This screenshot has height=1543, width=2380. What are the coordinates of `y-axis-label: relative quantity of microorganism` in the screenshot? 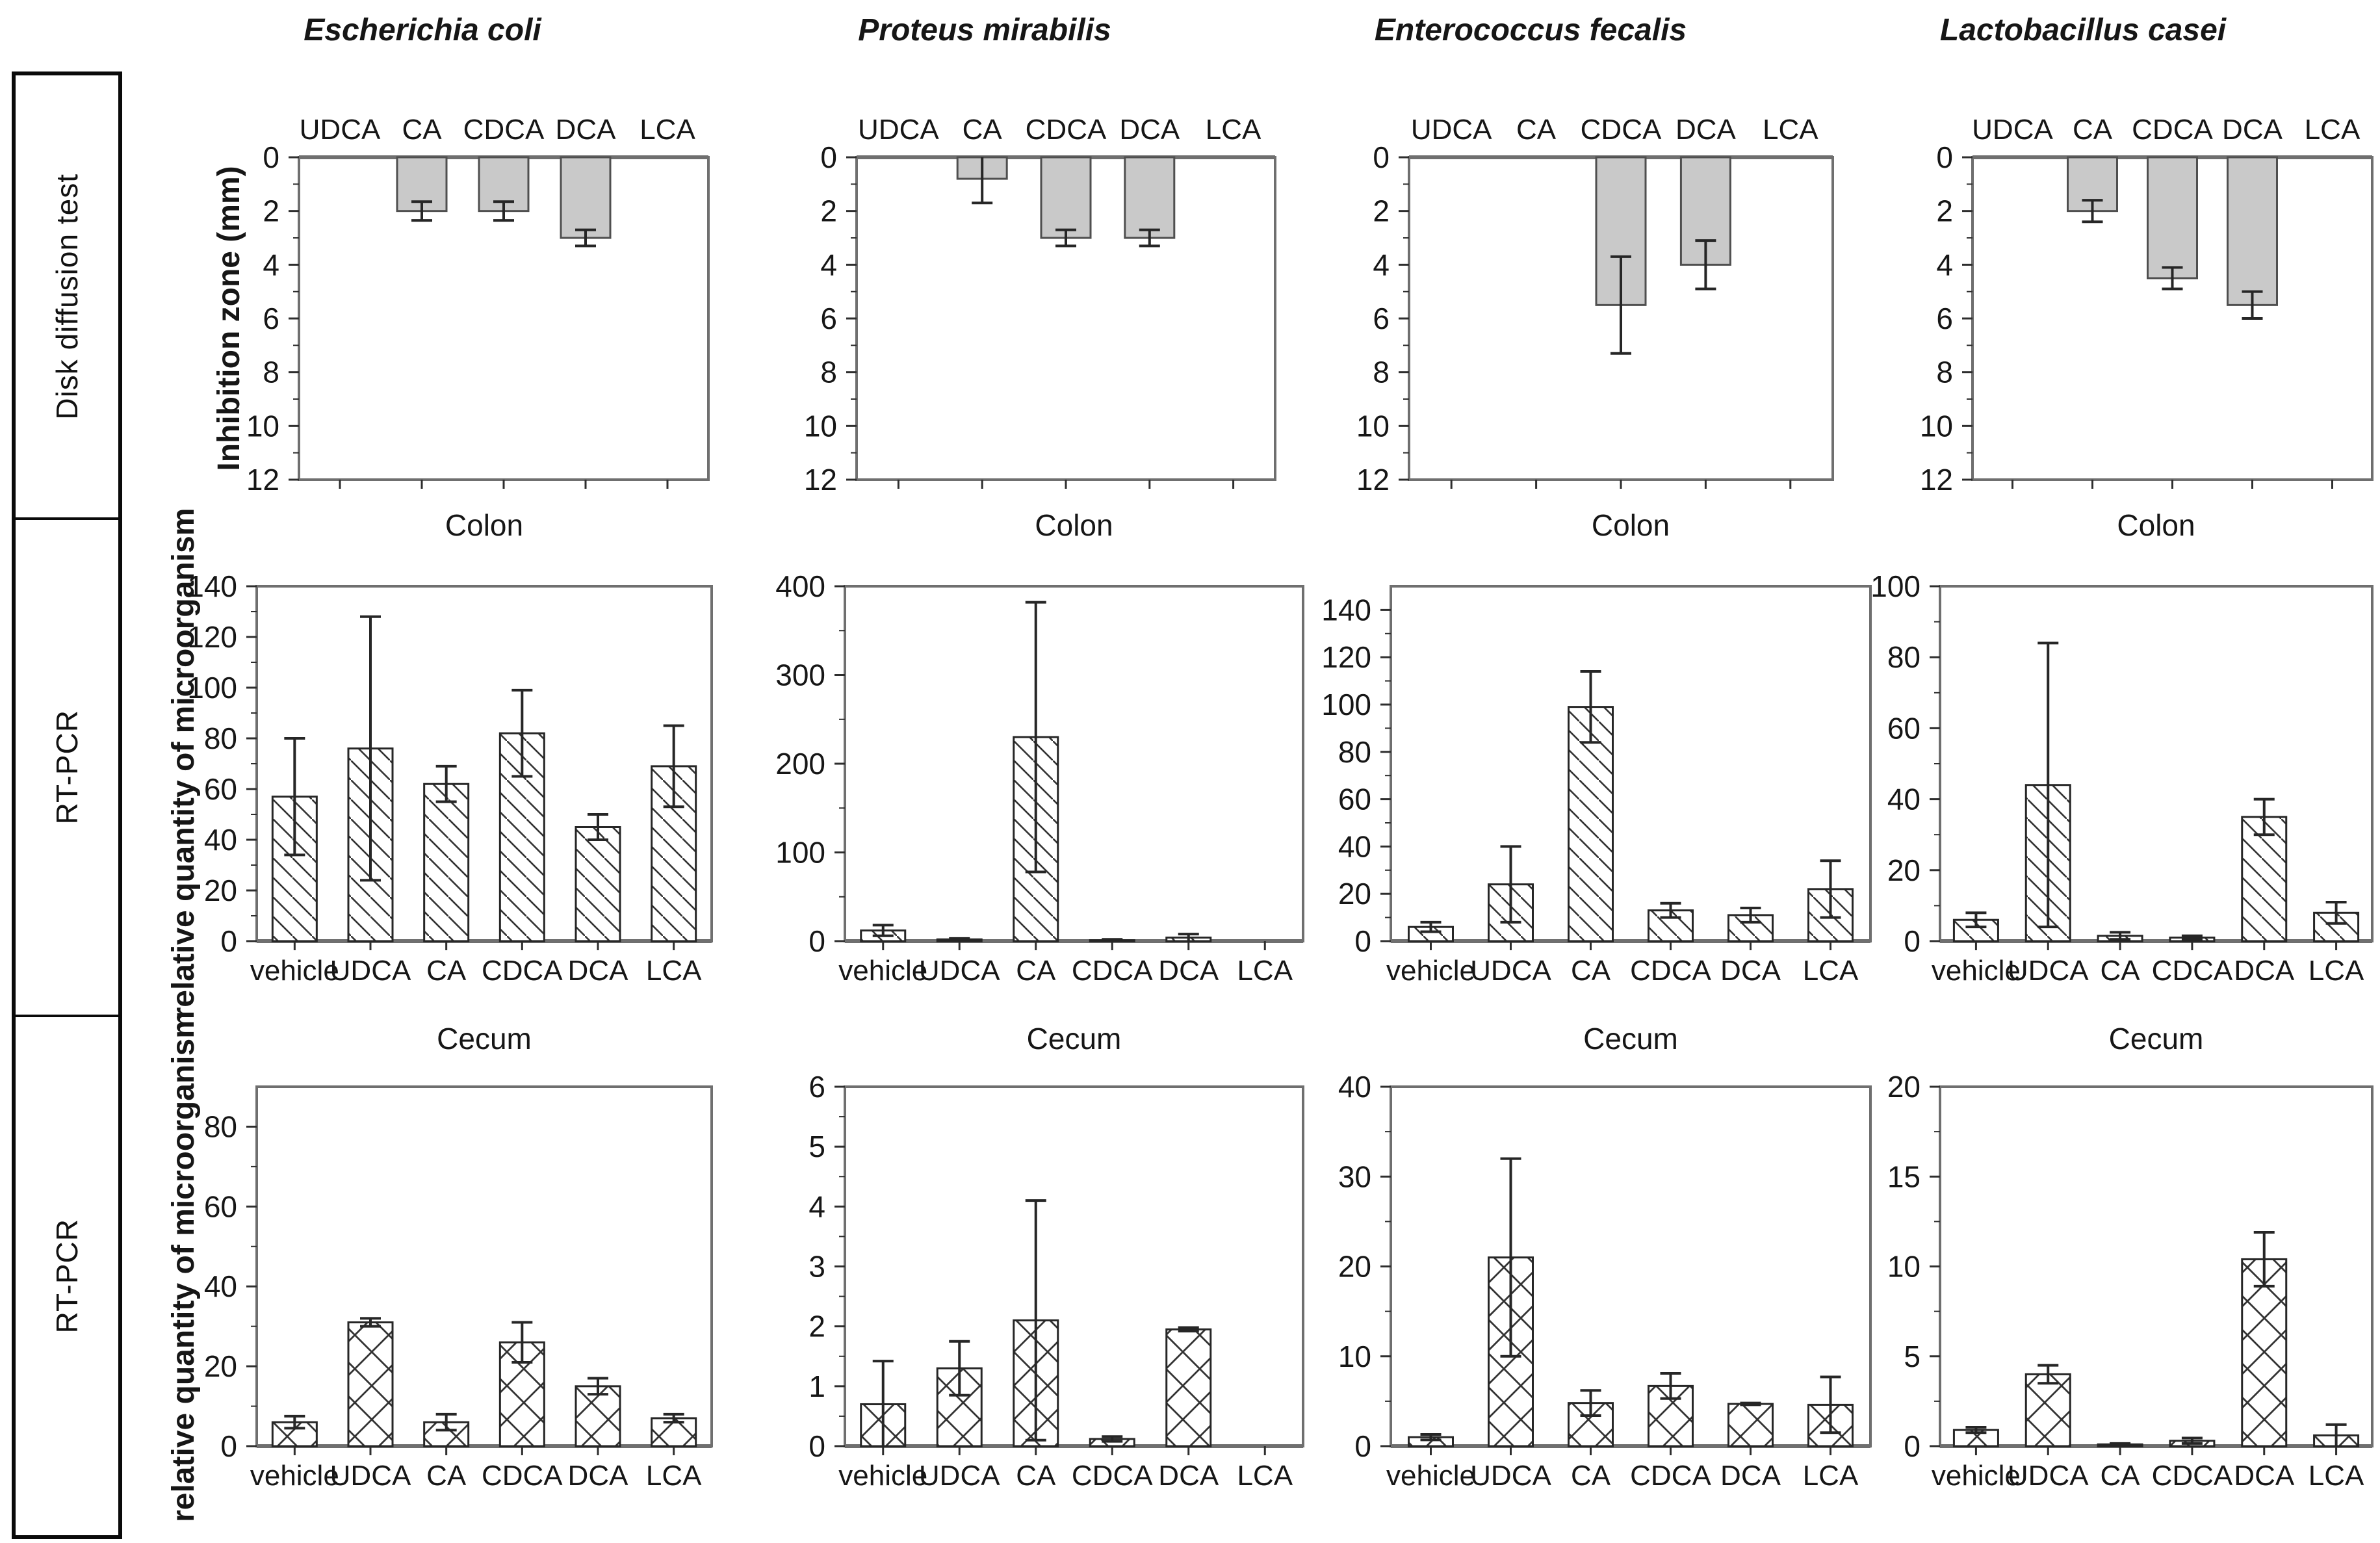 It's located at (184, 764).